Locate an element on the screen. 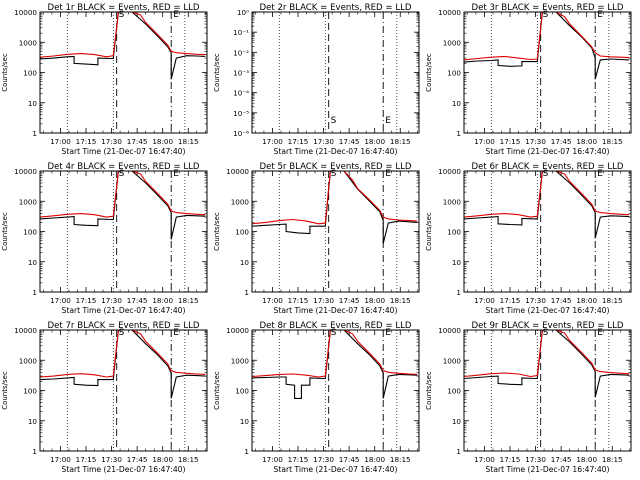 This screenshot has width=640, height=480. y-tick-label: 10⁻⁴ is located at coordinates (241, 93).